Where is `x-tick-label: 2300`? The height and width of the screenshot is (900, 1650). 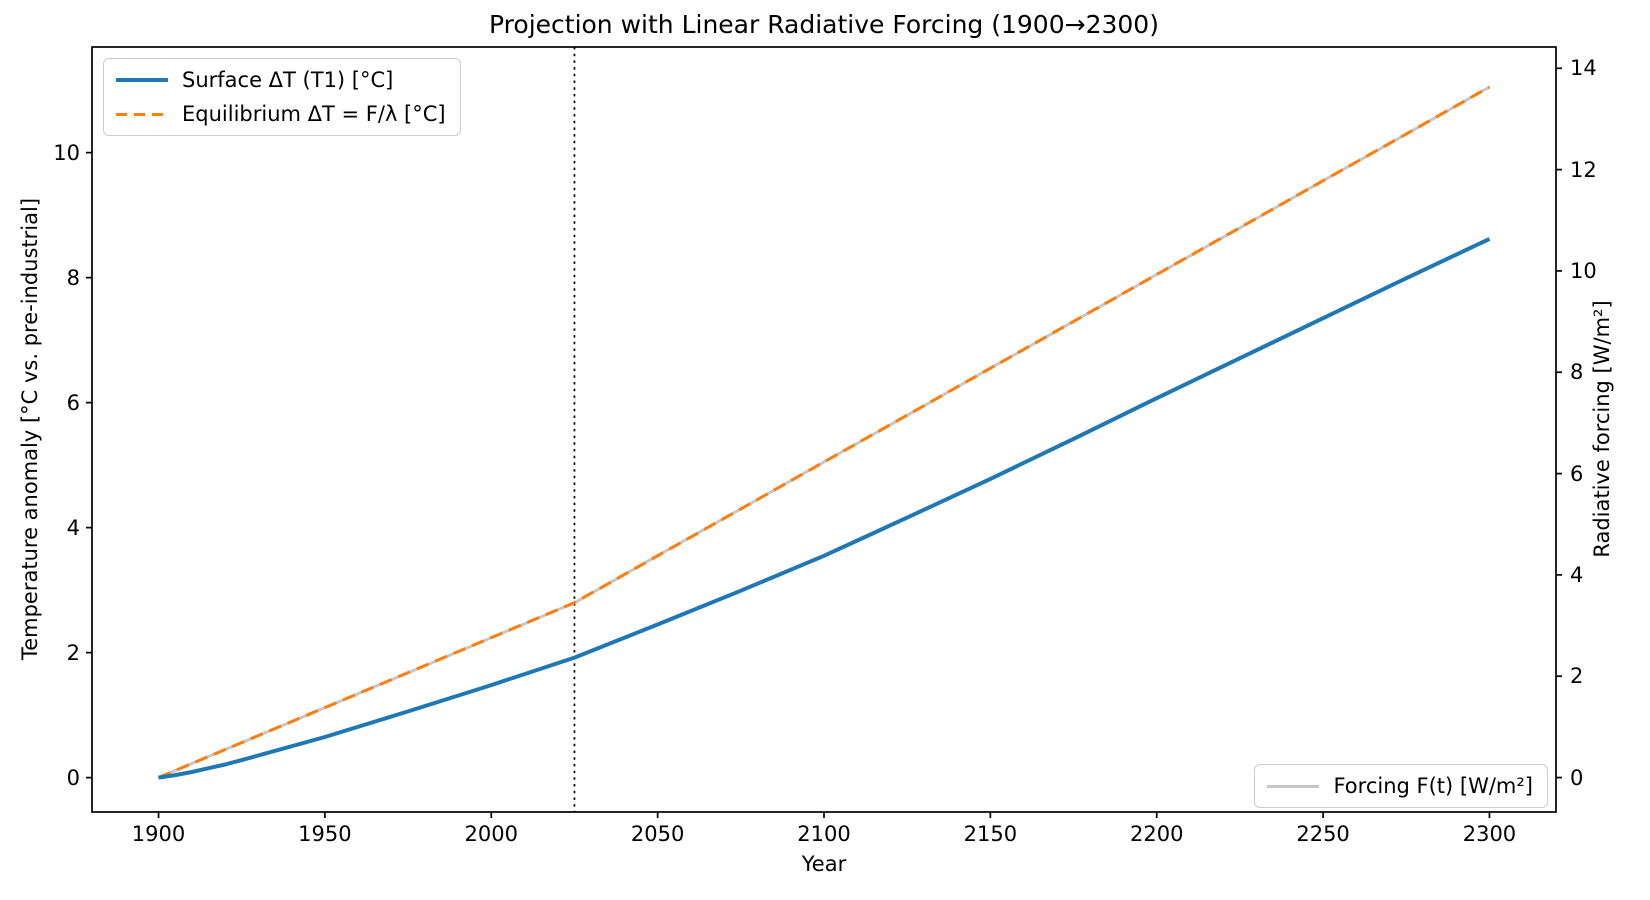
x-tick-label: 2300 is located at coordinates (1489, 834).